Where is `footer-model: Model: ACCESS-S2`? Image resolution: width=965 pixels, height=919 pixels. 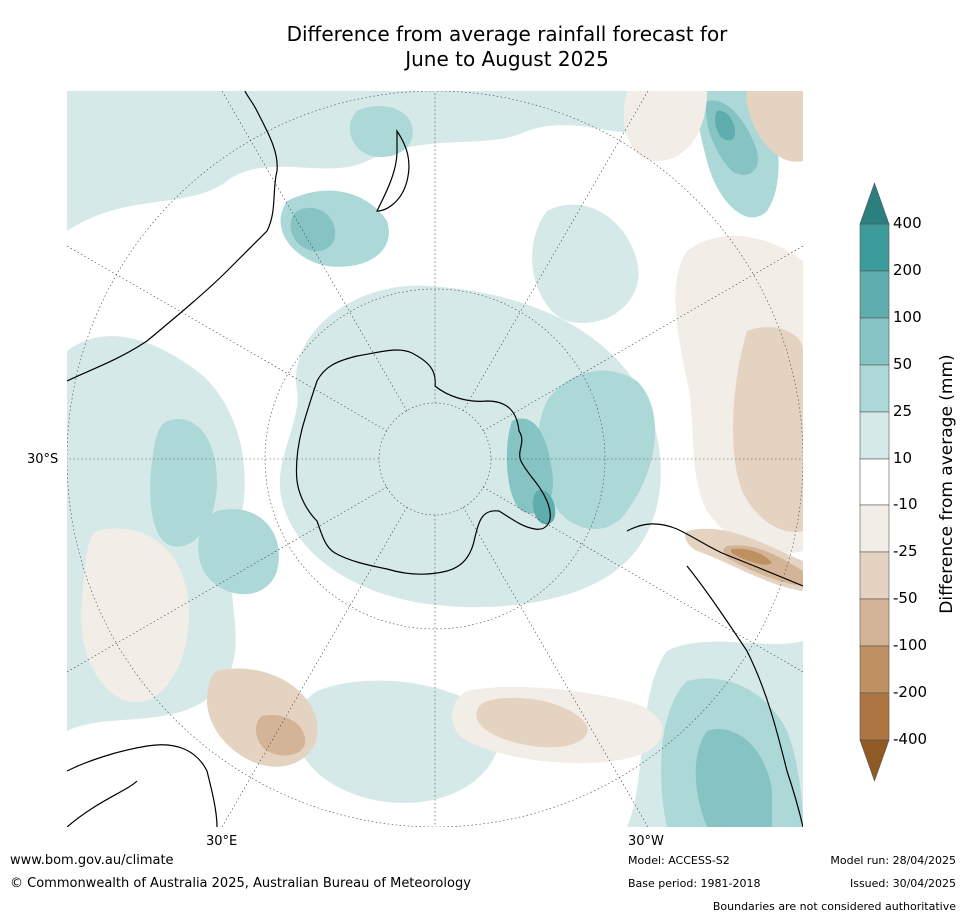 footer-model: Model: ACCESS-S2 is located at coordinates (679, 860).